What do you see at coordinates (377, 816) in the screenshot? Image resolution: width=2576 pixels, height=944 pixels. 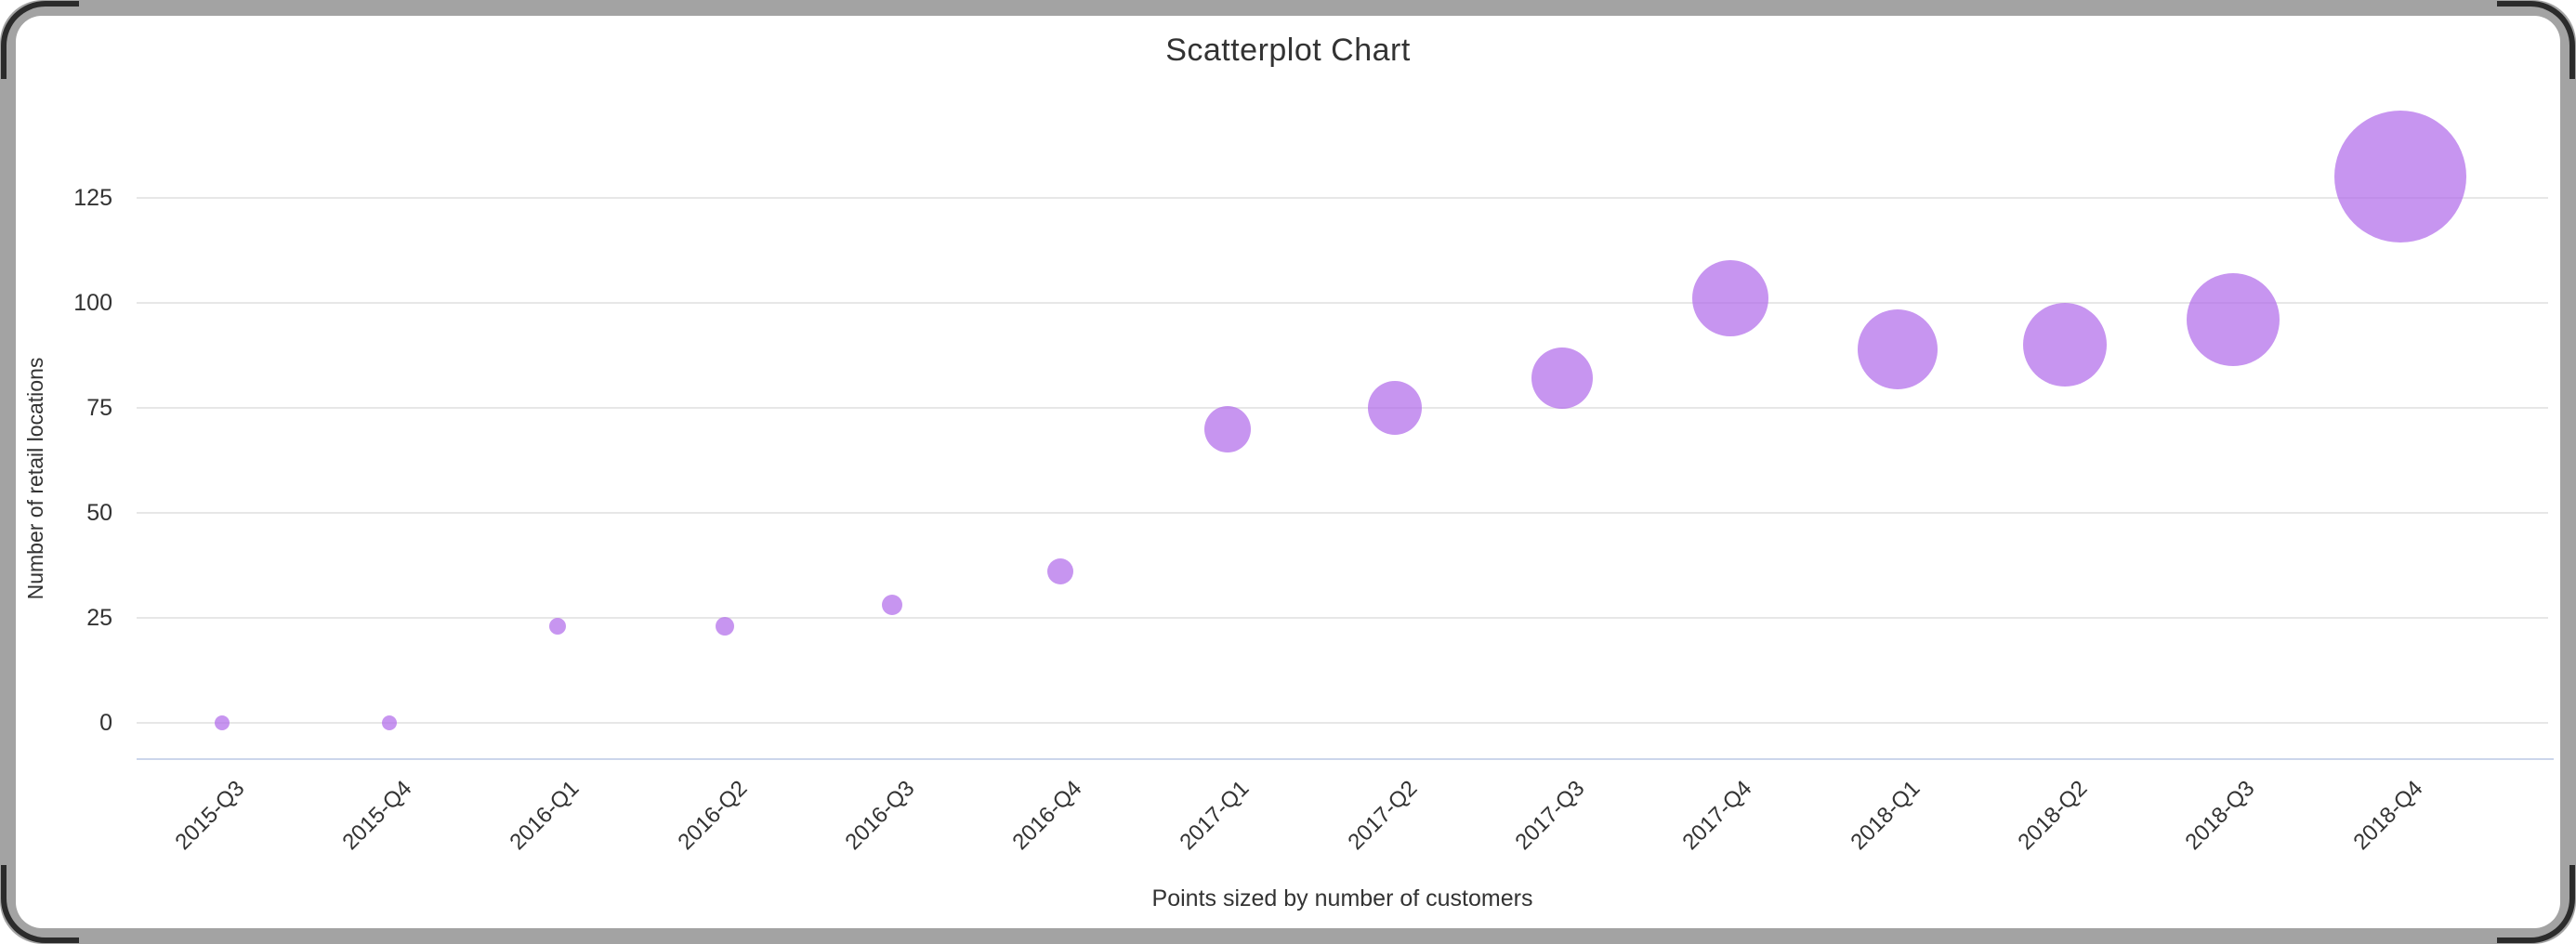 I see `x-tick-label: 2015-Q4` at bounding box center [377, 816].